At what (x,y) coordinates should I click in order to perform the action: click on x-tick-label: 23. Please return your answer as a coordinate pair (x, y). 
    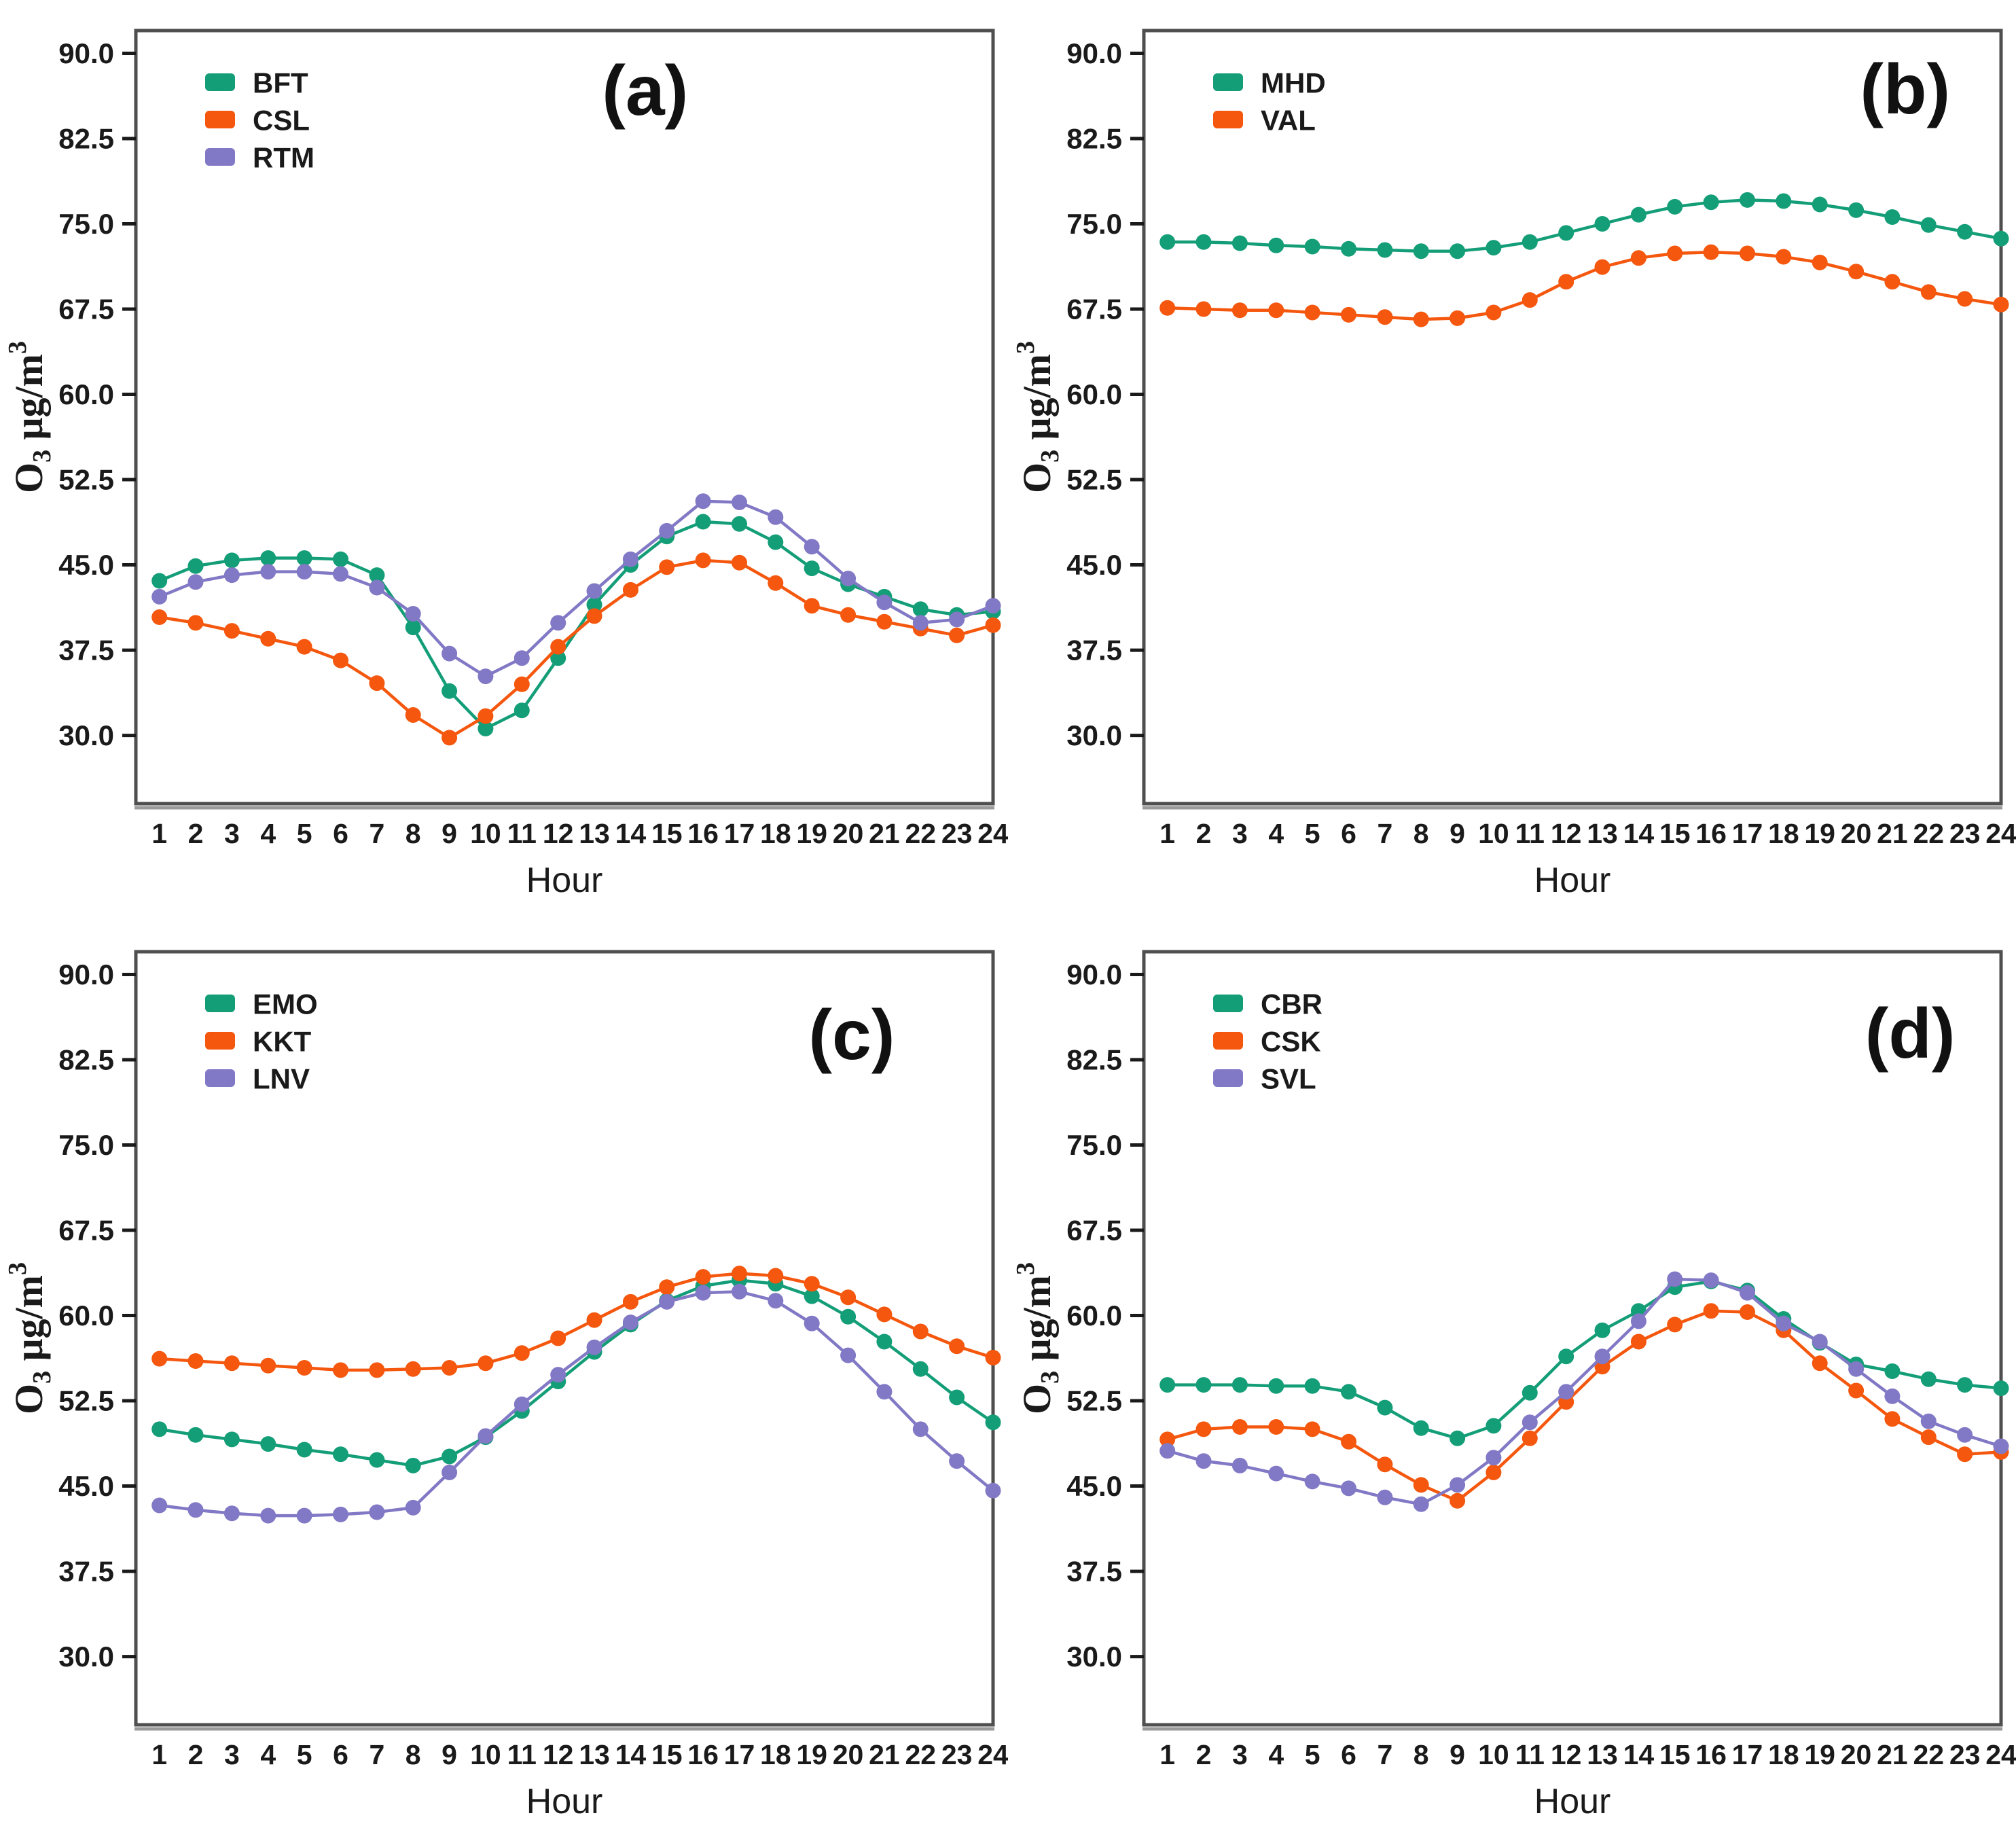
    Looking at the image, I should click on (957, 833).